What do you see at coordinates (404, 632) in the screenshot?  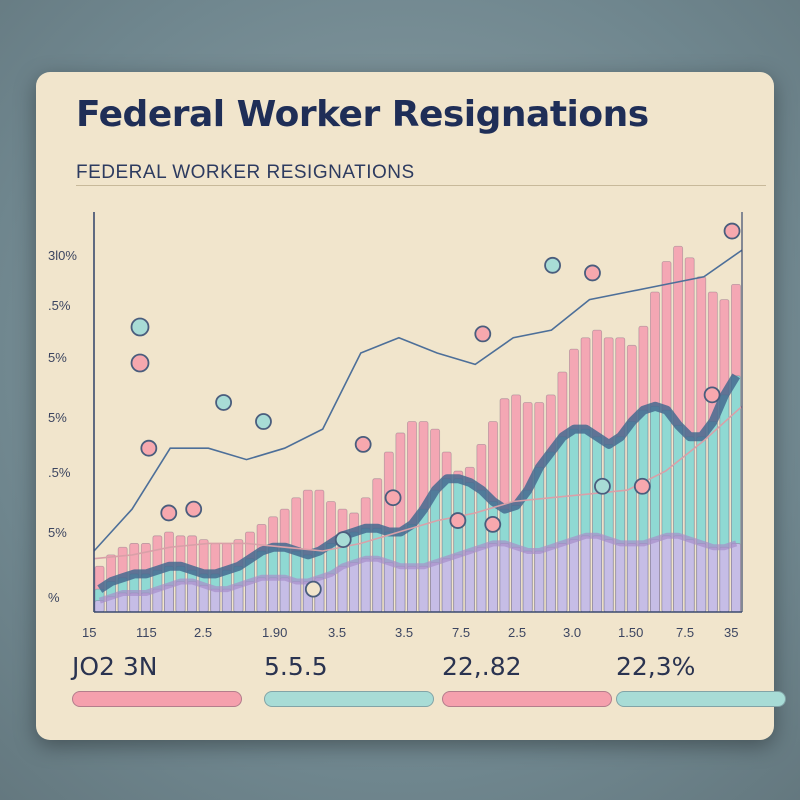 I see `x-tick-label-5: 3.5` at bounding box center [404, 632].